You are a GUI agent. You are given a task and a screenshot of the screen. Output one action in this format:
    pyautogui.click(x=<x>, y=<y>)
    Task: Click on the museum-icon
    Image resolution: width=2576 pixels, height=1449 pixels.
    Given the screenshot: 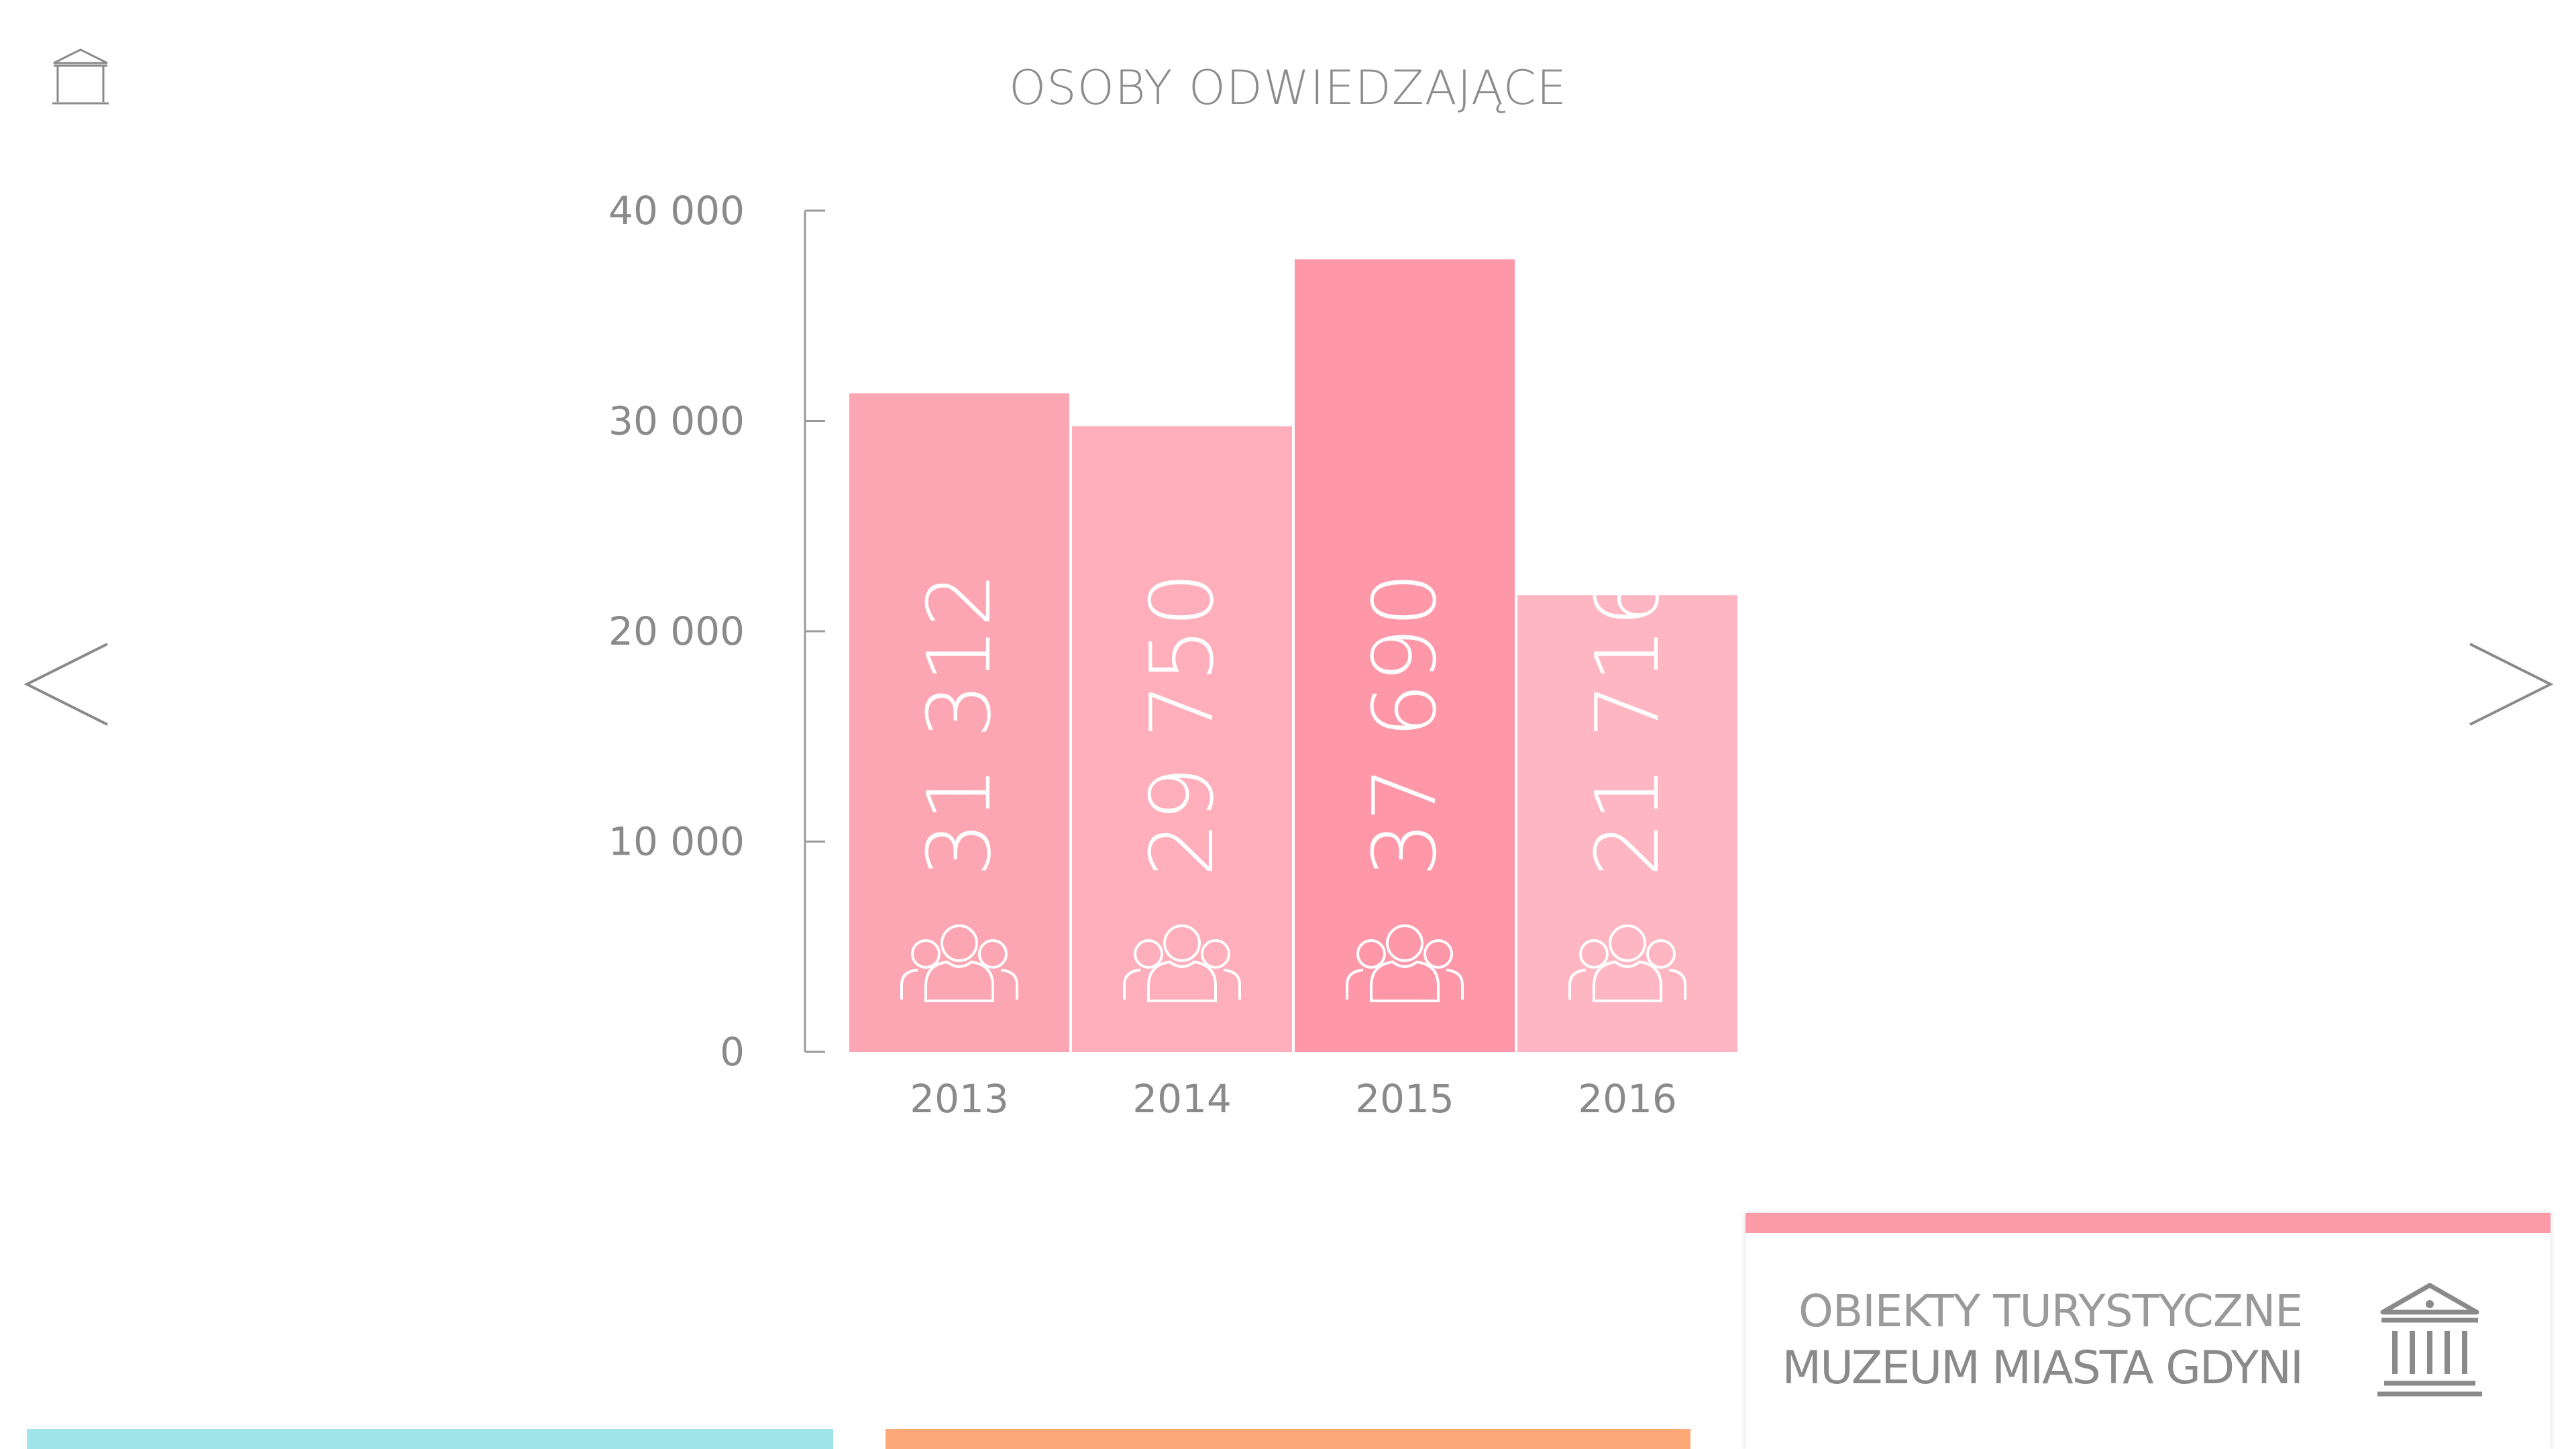 What is the action you would take?
    pyautogui.click(x=2429, y=1340)
    